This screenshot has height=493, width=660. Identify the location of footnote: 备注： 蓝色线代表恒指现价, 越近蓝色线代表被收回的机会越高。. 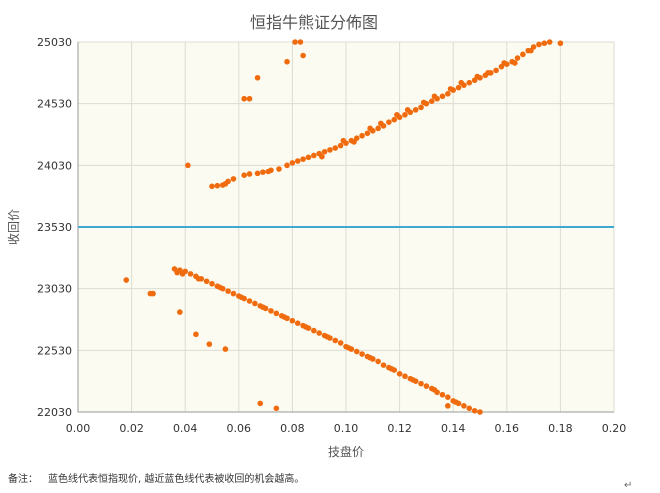
(156, 477).